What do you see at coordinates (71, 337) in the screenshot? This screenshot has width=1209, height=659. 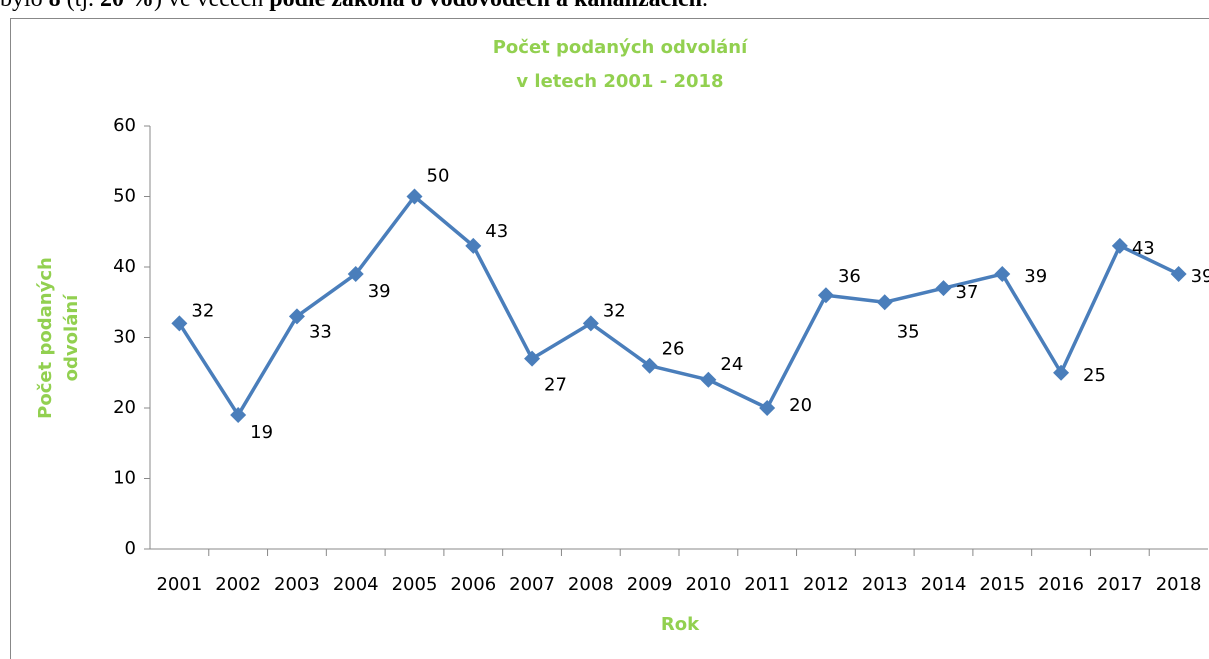 I see `y-axis-label: odvolání` at bounding box center [71, 337].